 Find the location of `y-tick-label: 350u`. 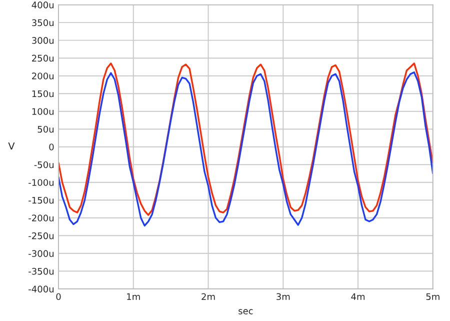

y-tick-label: 350u is located at coordinates (43, 22).